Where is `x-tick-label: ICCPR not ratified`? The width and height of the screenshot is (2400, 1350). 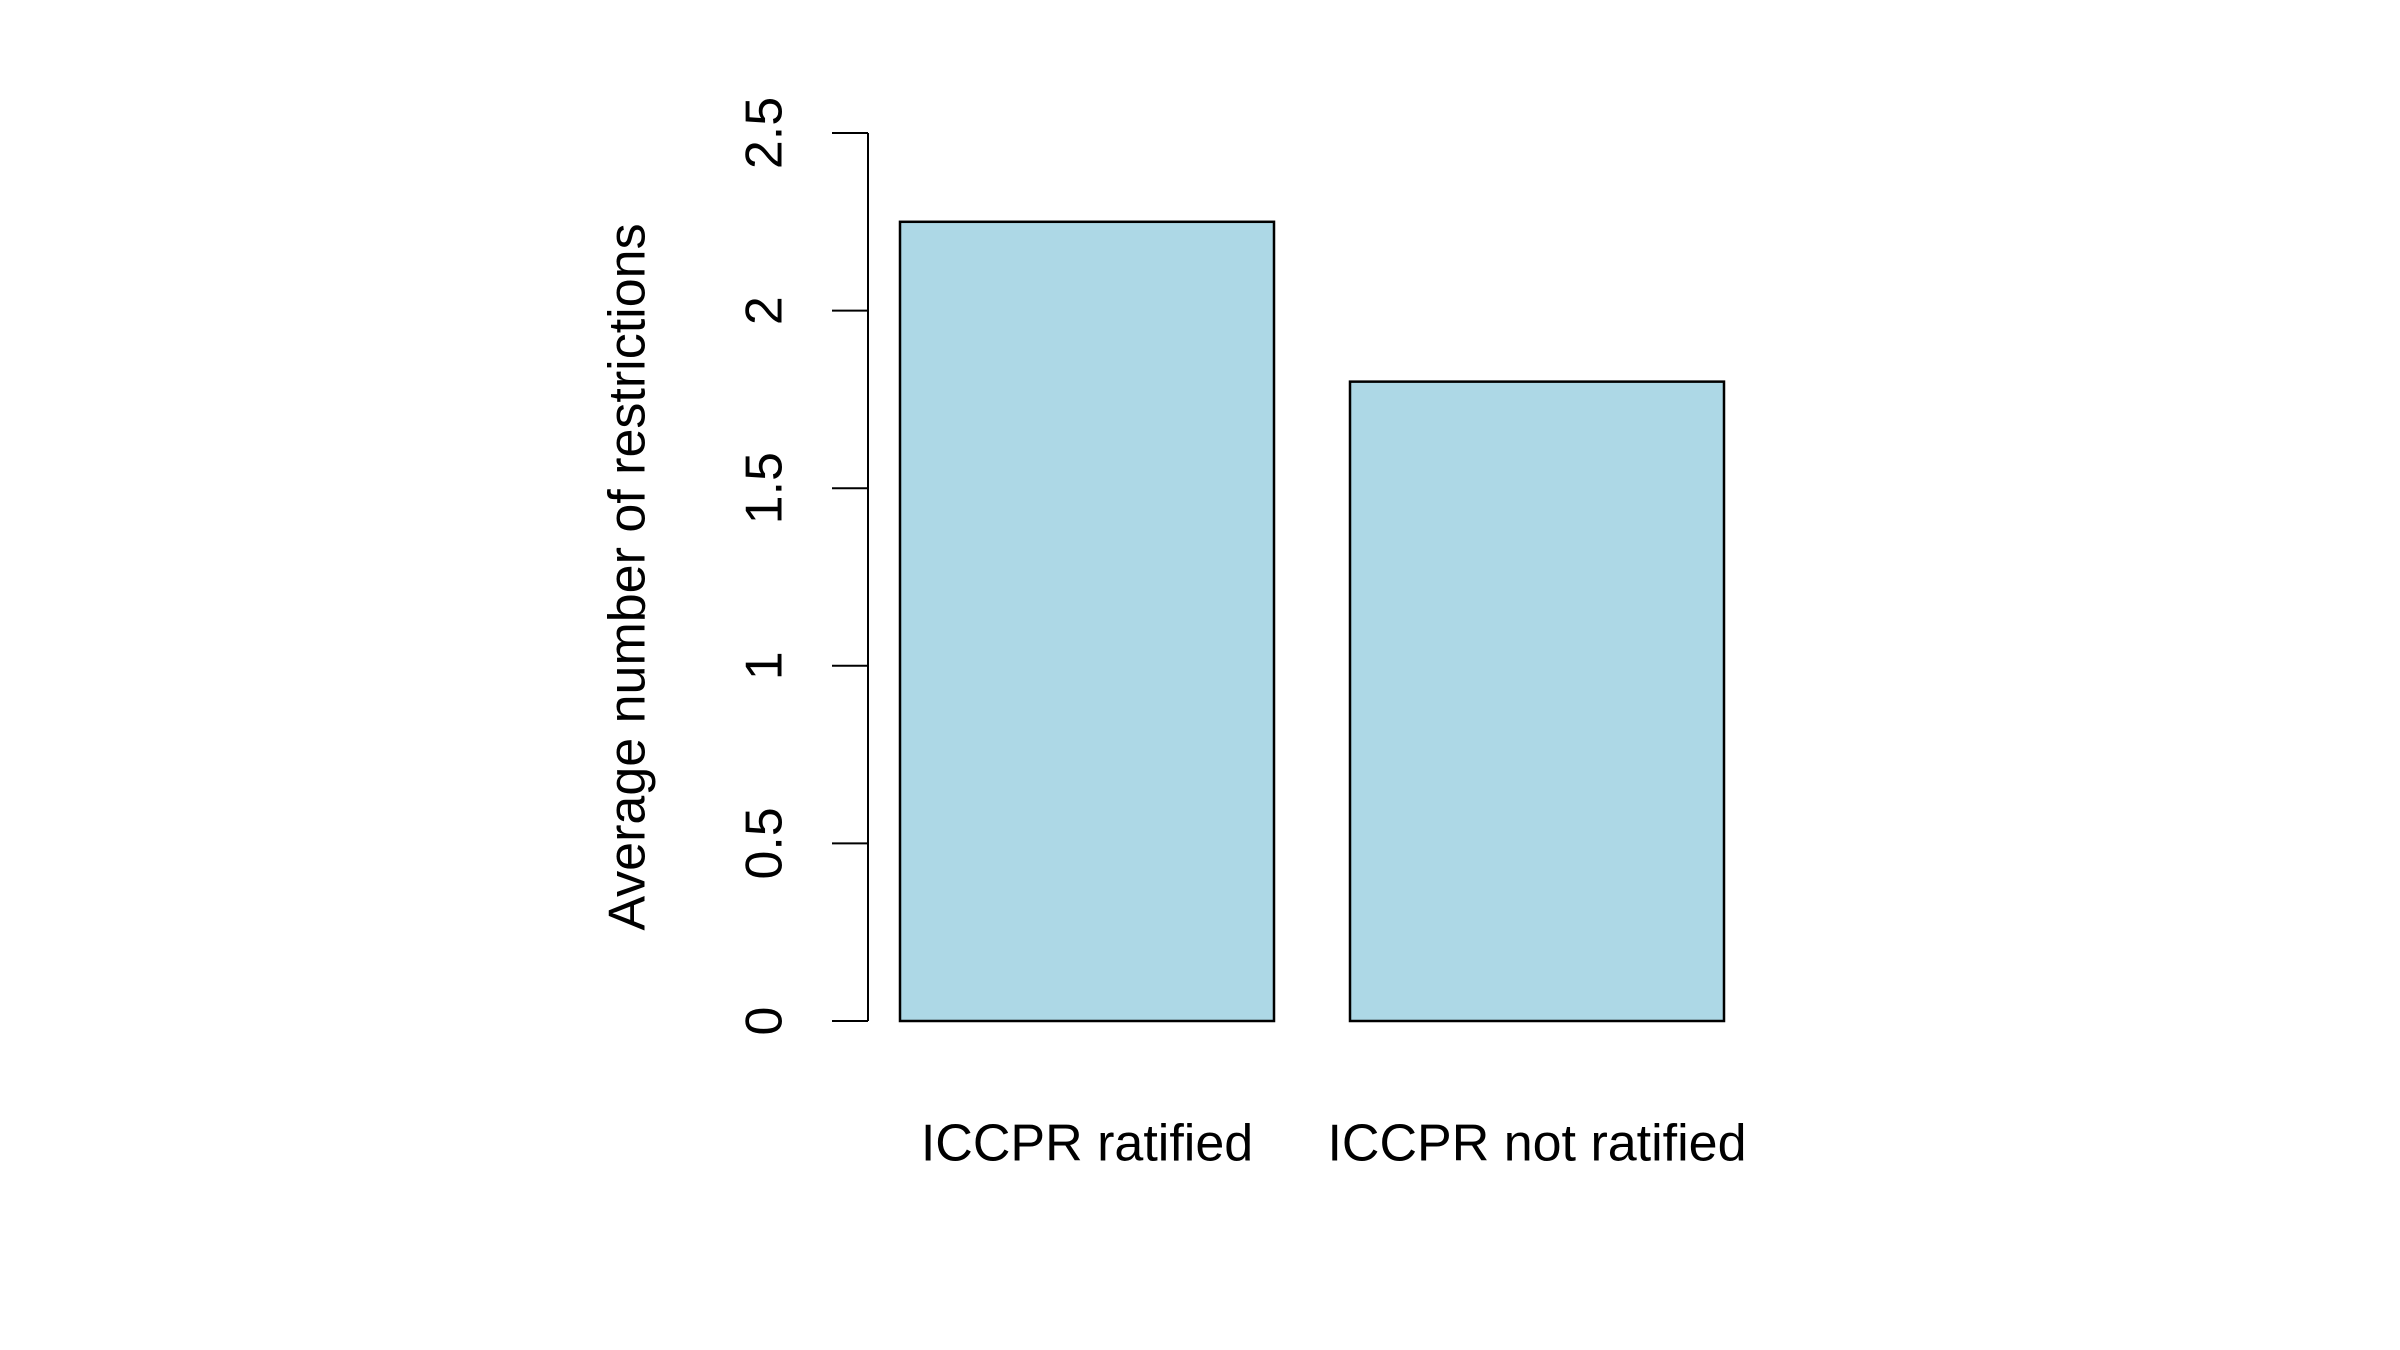 x-tick-label: ICCPR not ratified is located at coordinates (1536, 1144).